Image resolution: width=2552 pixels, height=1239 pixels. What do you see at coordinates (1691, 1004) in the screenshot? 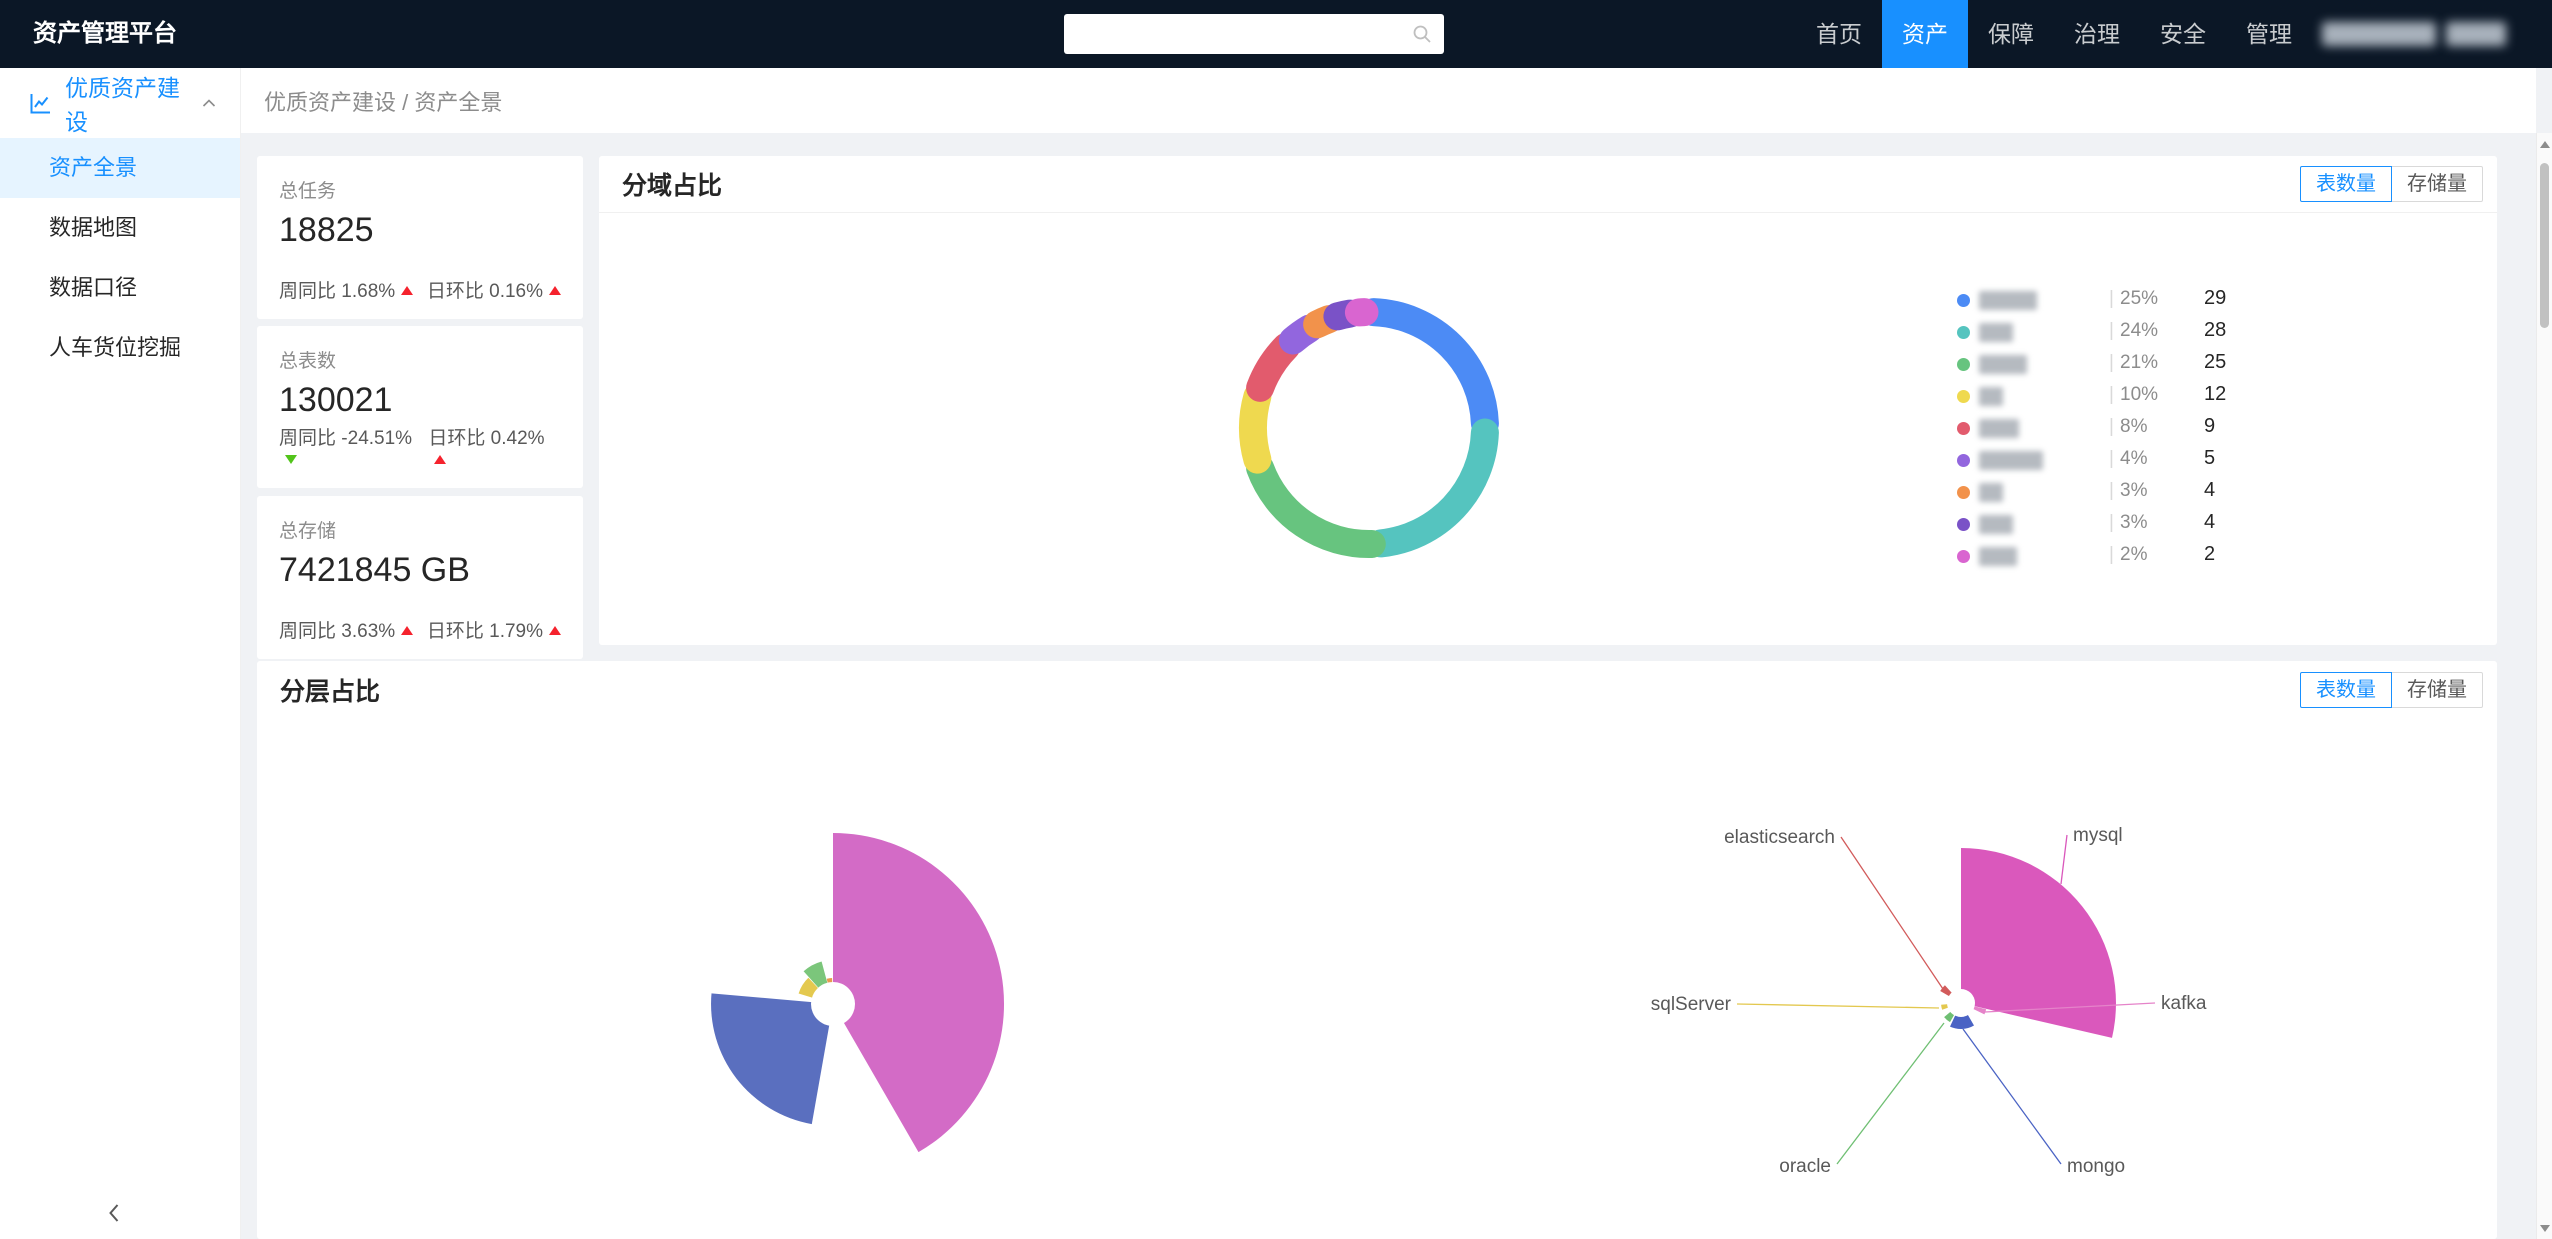
I see `rose-label-sqlServer: sqlServer` at bounding box center [1691, 1004].